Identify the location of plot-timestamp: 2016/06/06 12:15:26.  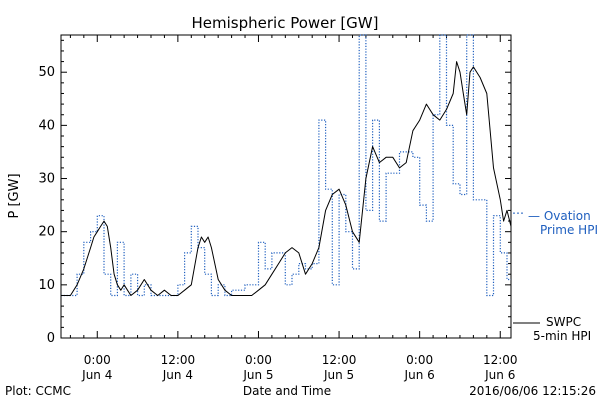
(532, 391).